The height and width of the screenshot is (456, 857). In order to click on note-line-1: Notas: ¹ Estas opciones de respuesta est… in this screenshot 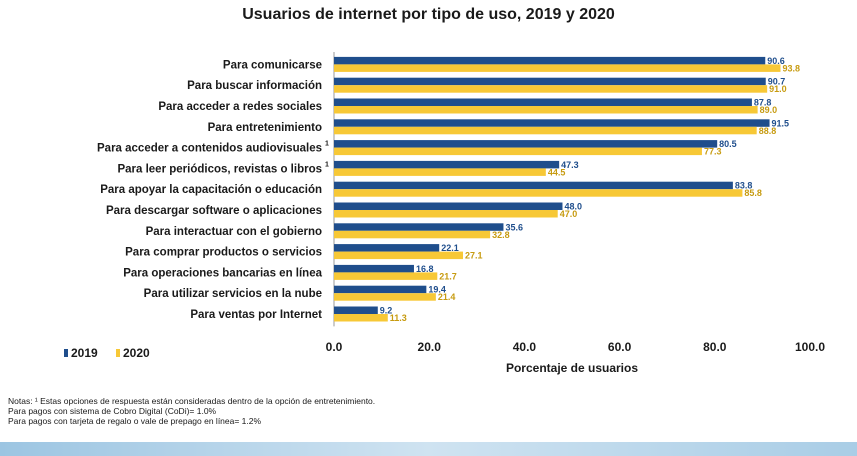, I will do `click(192, 401)`.